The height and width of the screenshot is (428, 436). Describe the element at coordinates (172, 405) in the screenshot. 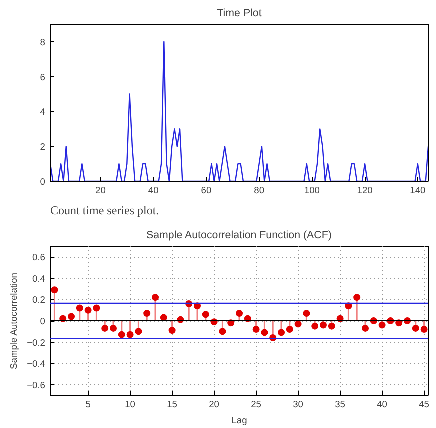

I see `x-tick-label: 15` at that location.